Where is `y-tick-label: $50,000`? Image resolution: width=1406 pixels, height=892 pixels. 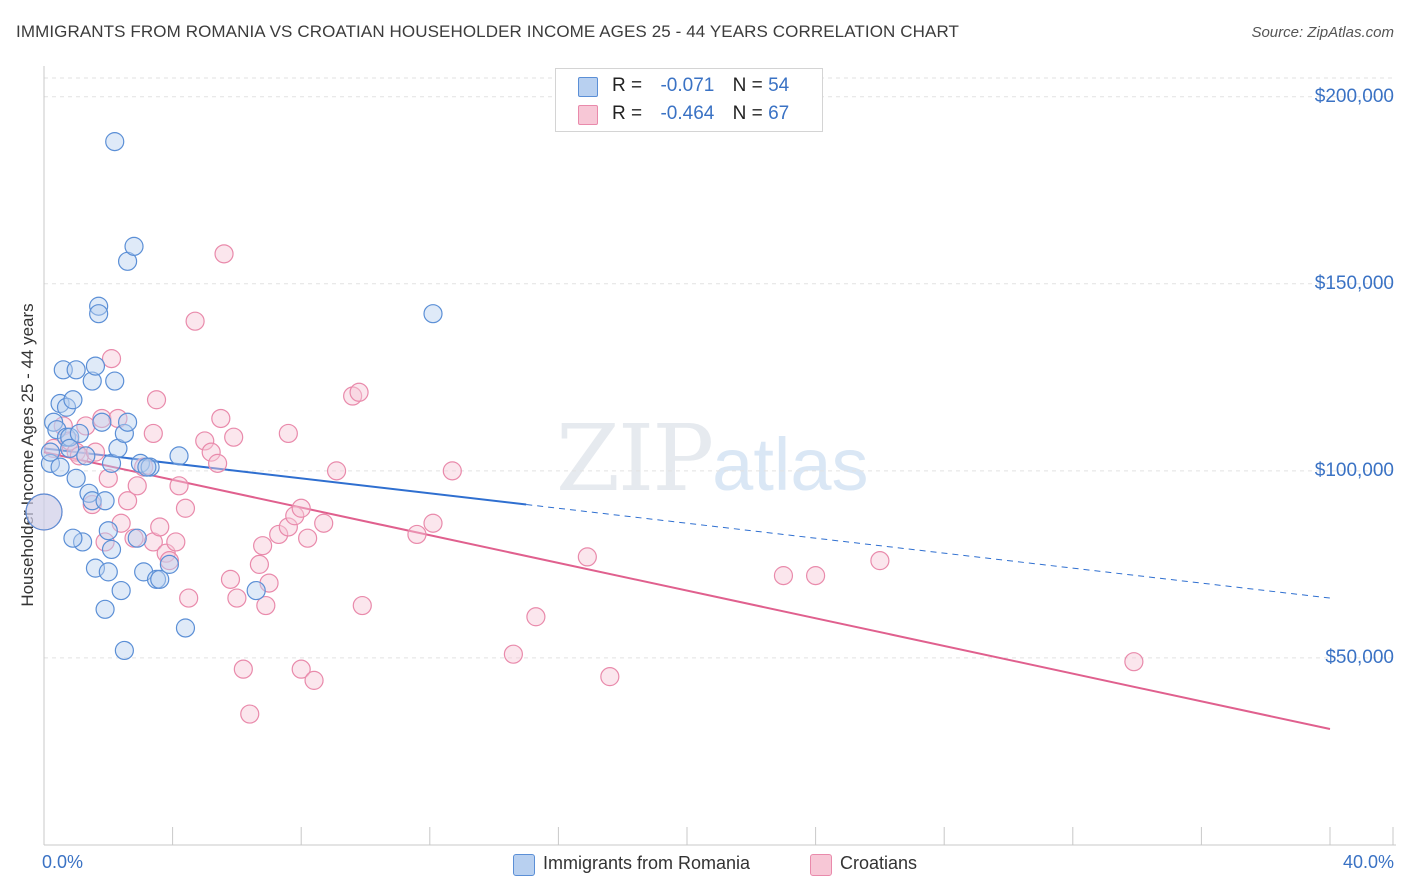
y-tick-label: $50,000 is located at coordinates (1359, 657).